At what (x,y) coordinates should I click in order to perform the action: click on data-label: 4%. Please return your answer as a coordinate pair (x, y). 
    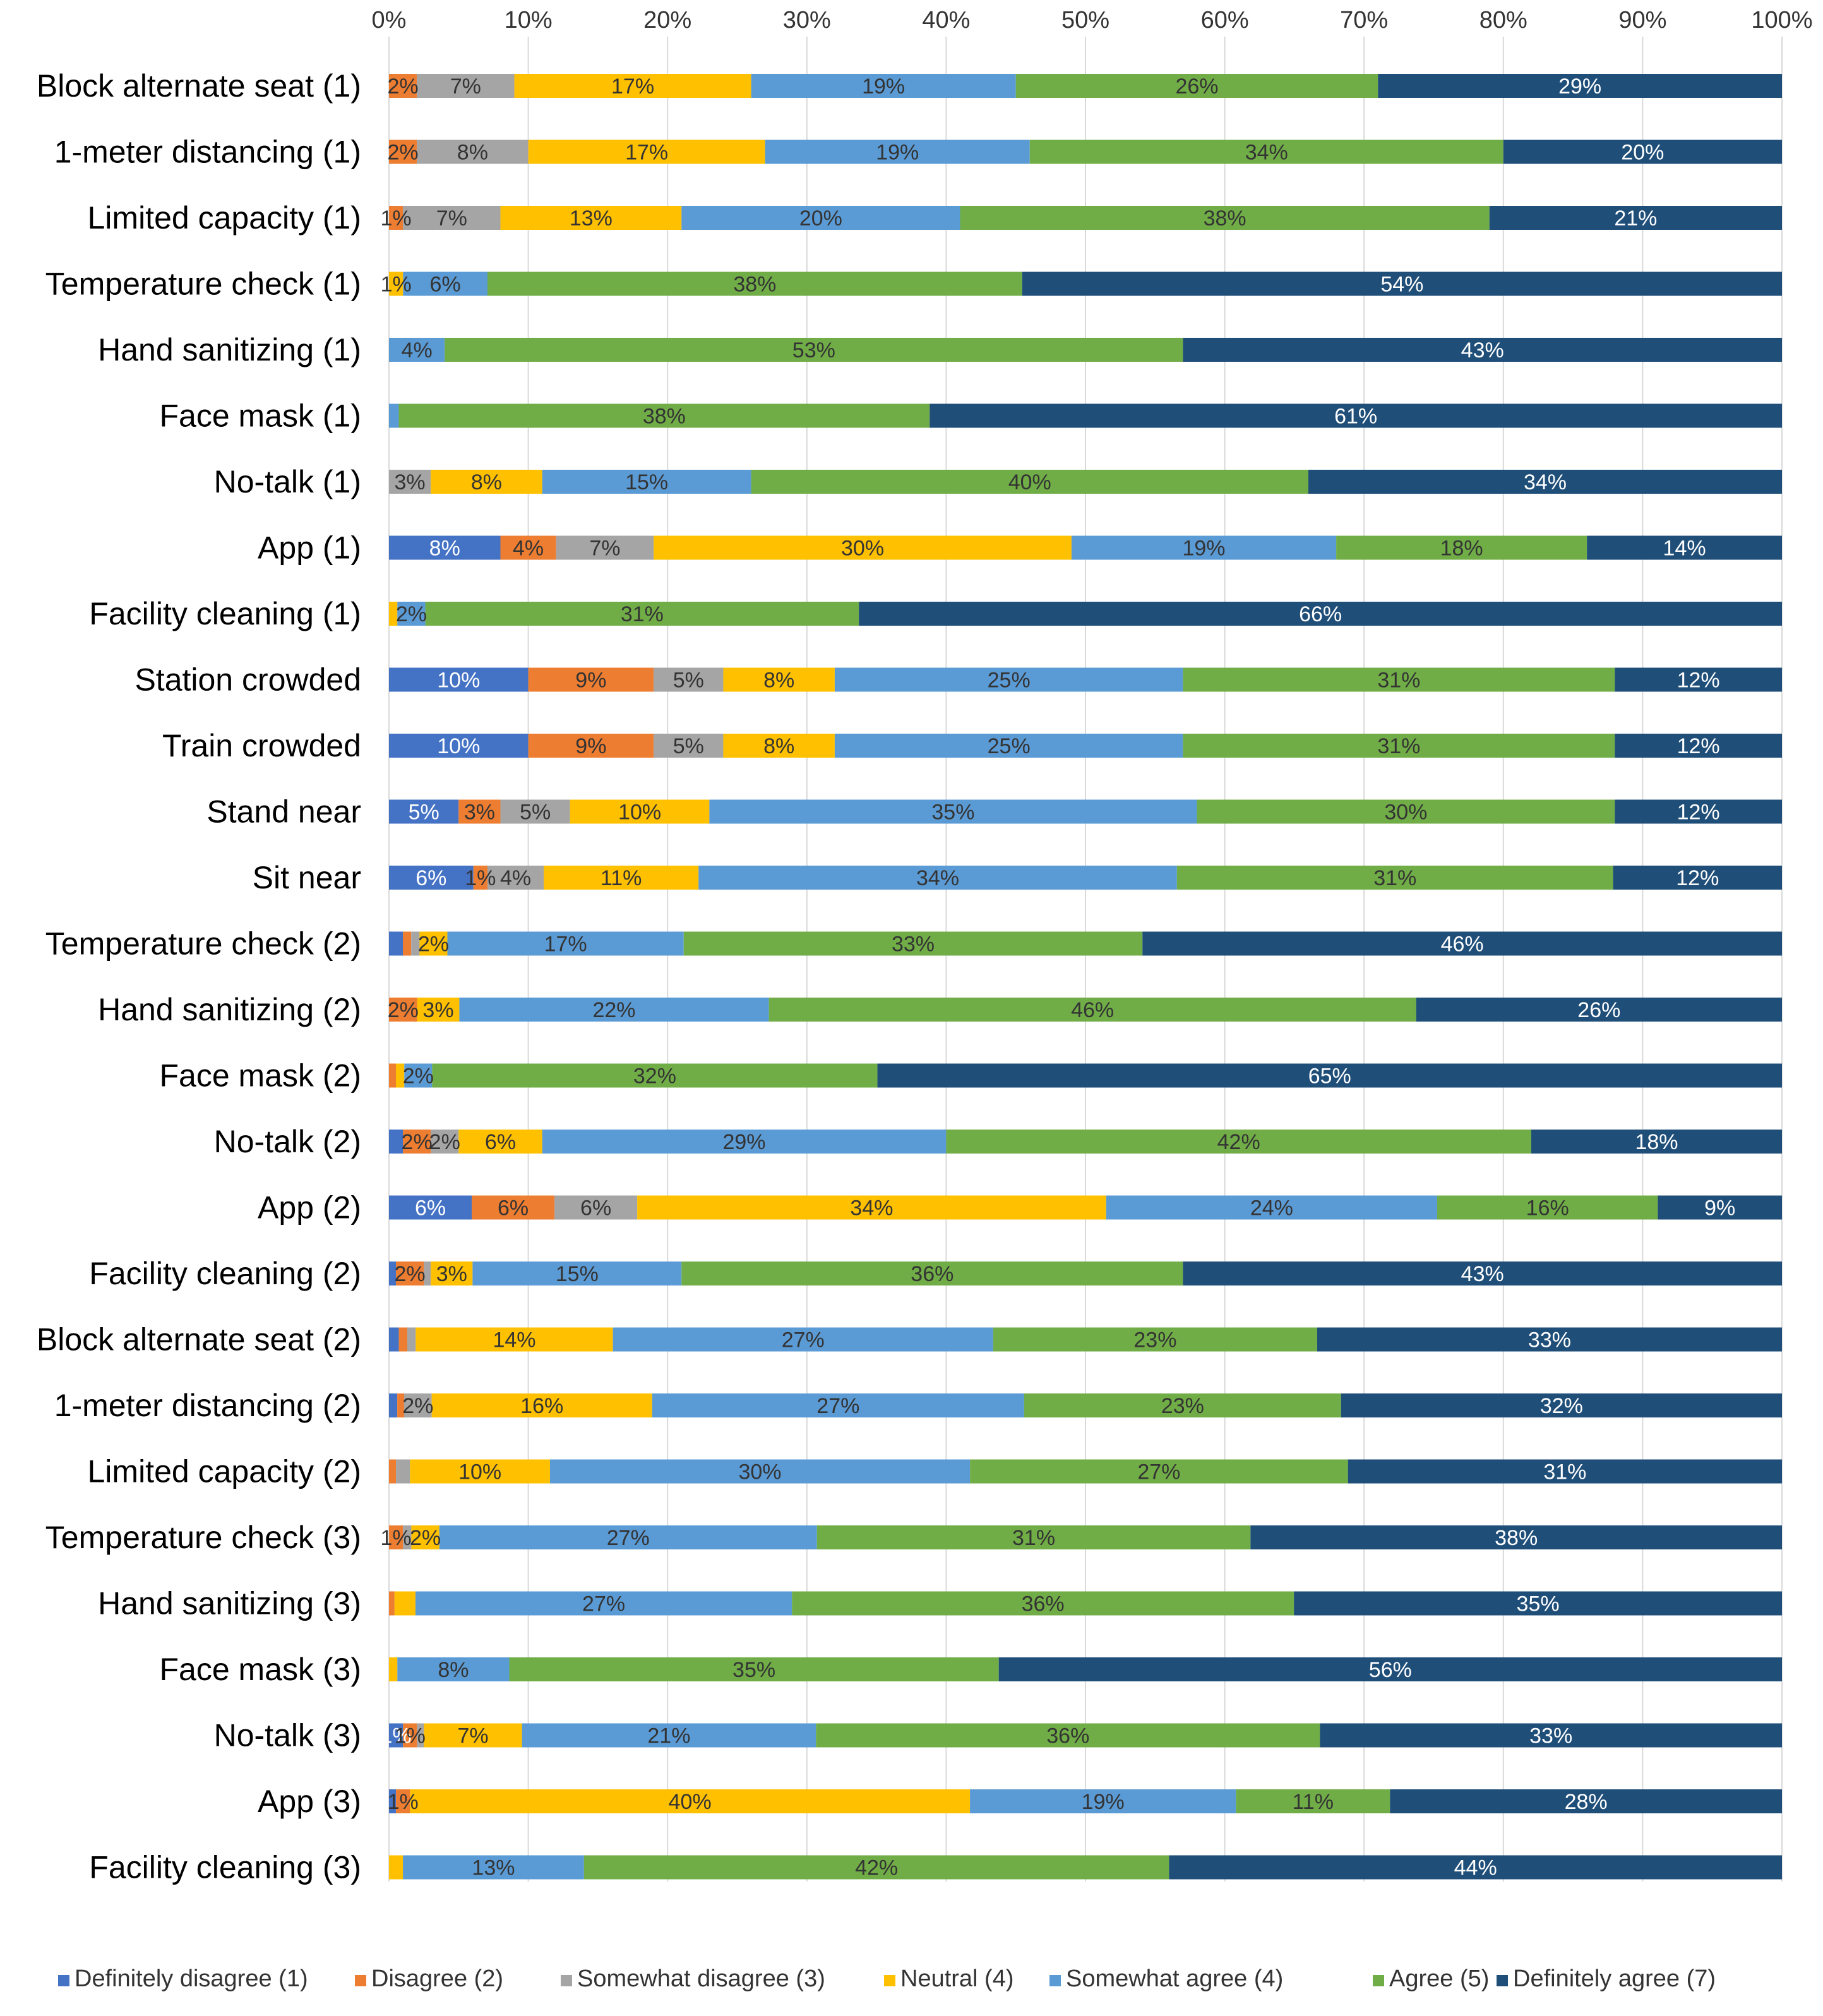
    Looking at the image, I should click on (528, 549).